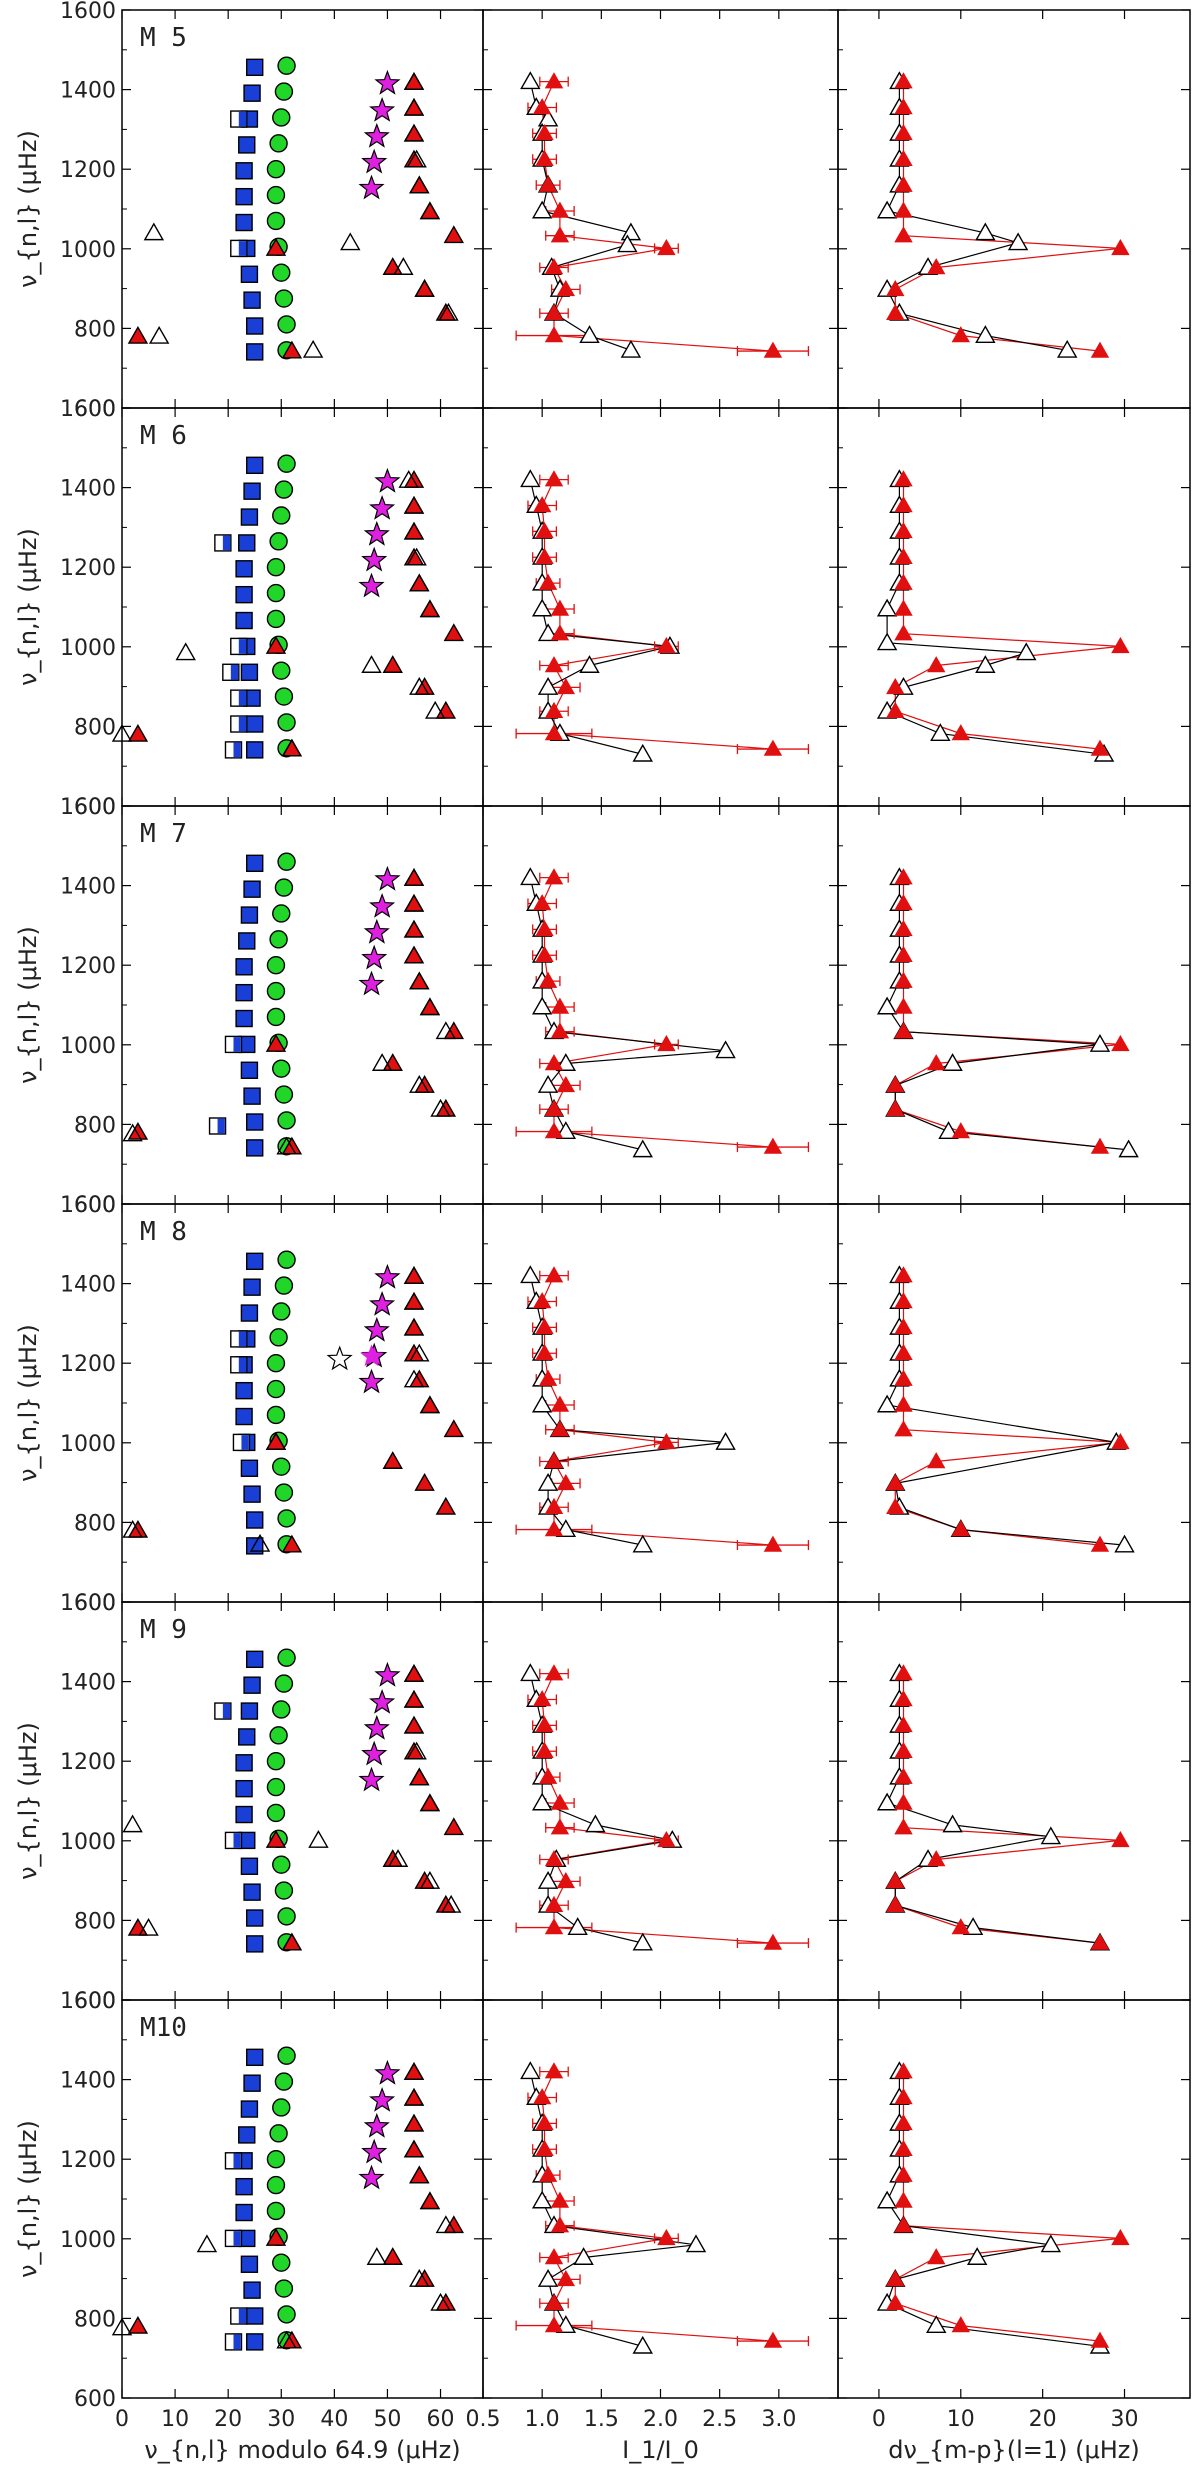 Image resolution: width=1200 pixels, height=2471 pixels. Describe the element at coordinates (662, 2207) in the screenshot. I see `ratio-panel` at that location.